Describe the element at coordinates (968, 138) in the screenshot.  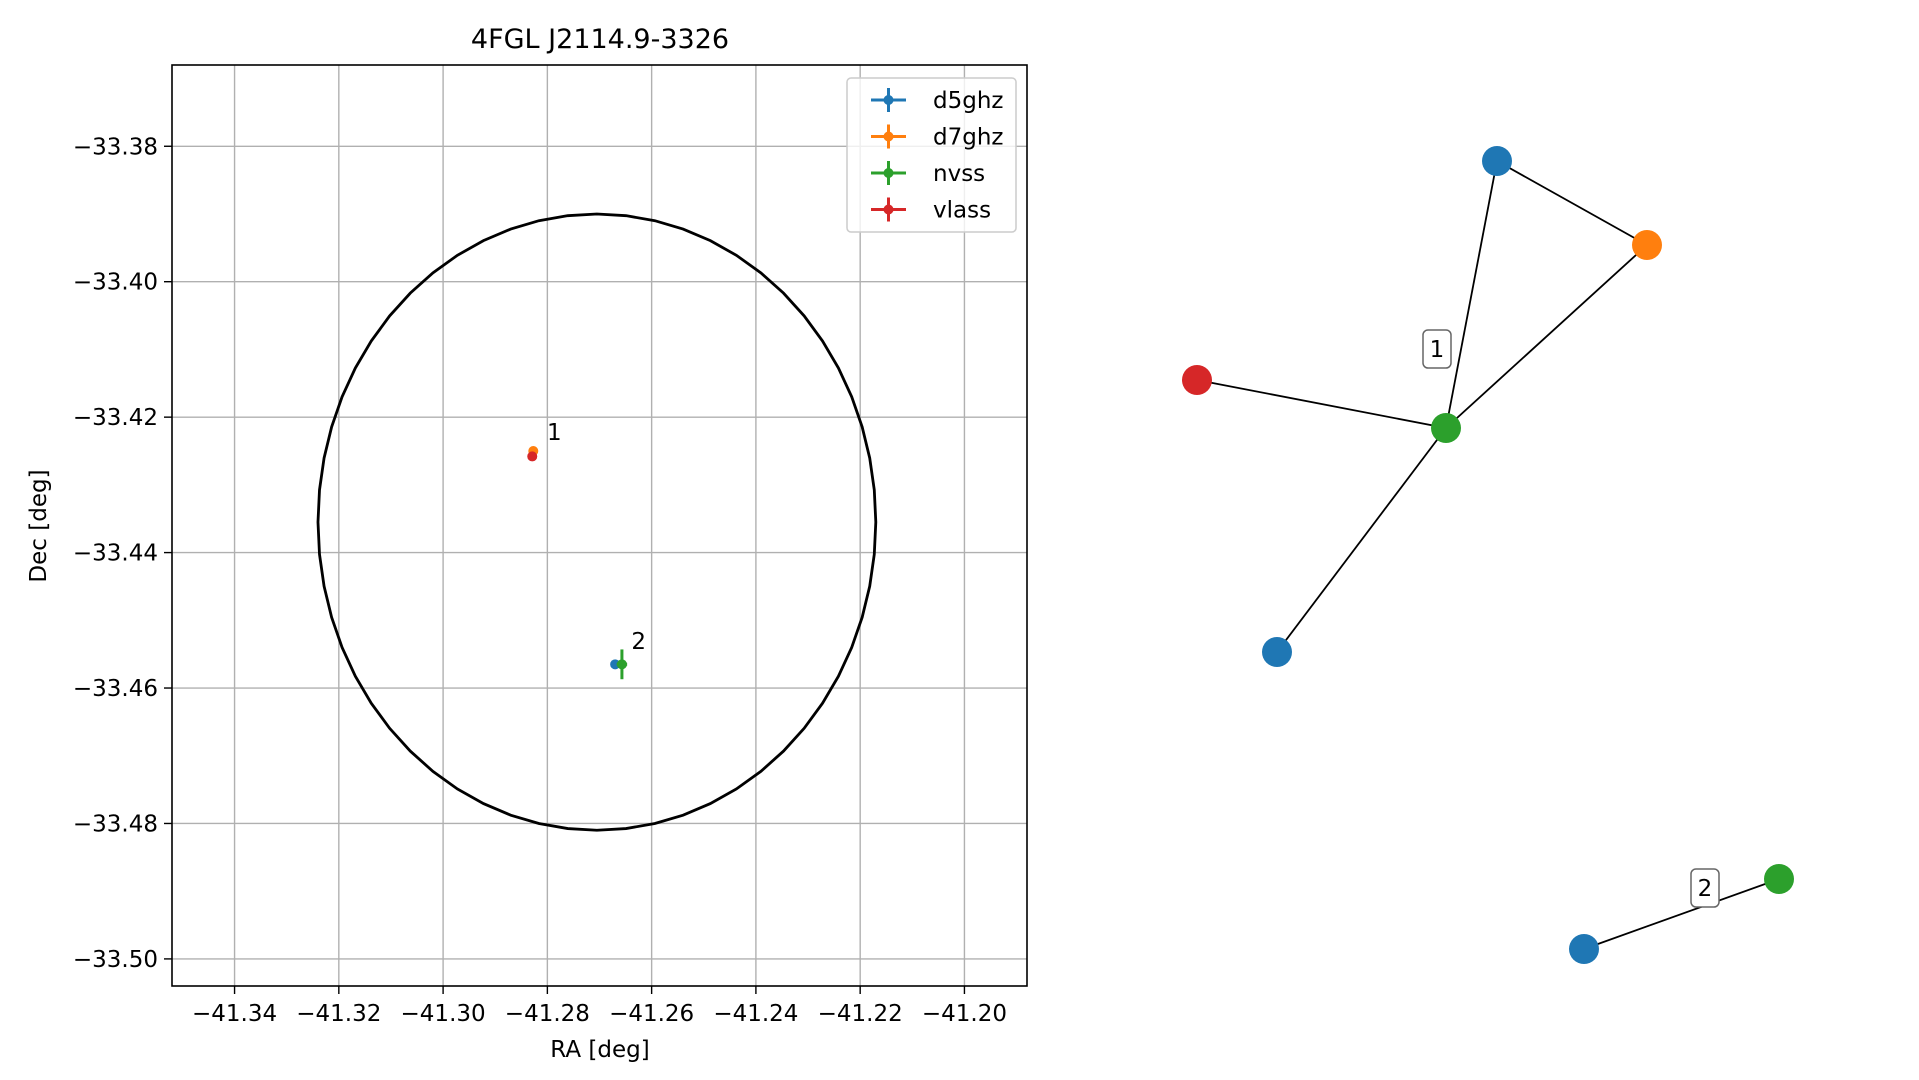
I see `legend-label-d7ghz: d7ghz` at that location.